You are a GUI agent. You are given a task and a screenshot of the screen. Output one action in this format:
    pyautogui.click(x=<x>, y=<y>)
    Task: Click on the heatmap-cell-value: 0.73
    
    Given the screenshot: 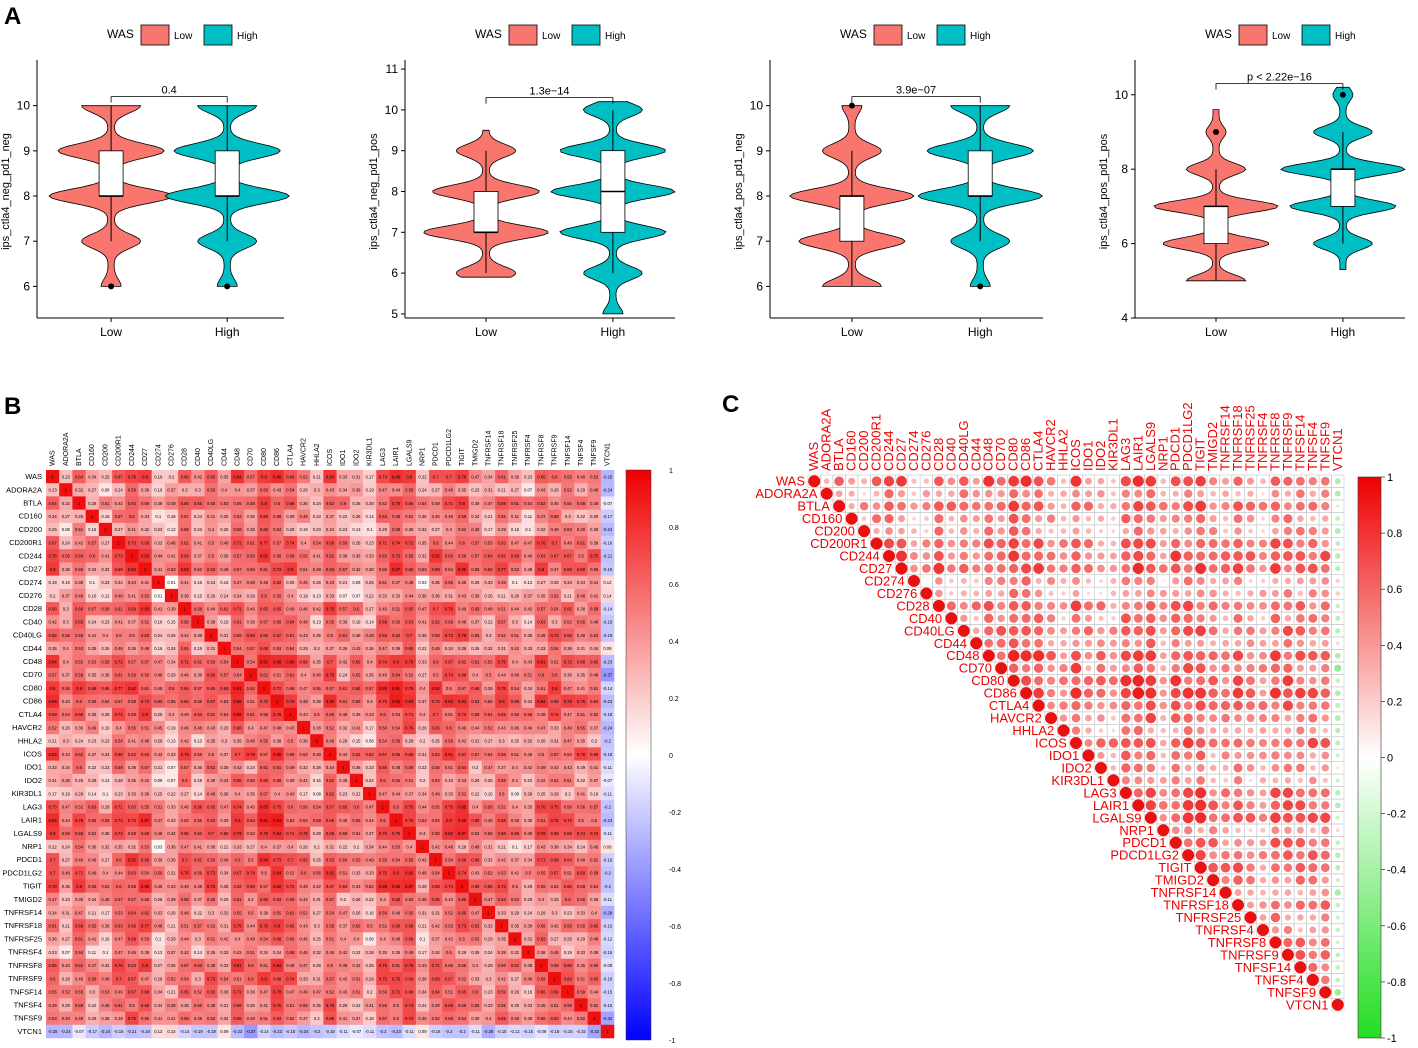 What is the action you would take?
    pyautogui.click(x=277, y=569)
    